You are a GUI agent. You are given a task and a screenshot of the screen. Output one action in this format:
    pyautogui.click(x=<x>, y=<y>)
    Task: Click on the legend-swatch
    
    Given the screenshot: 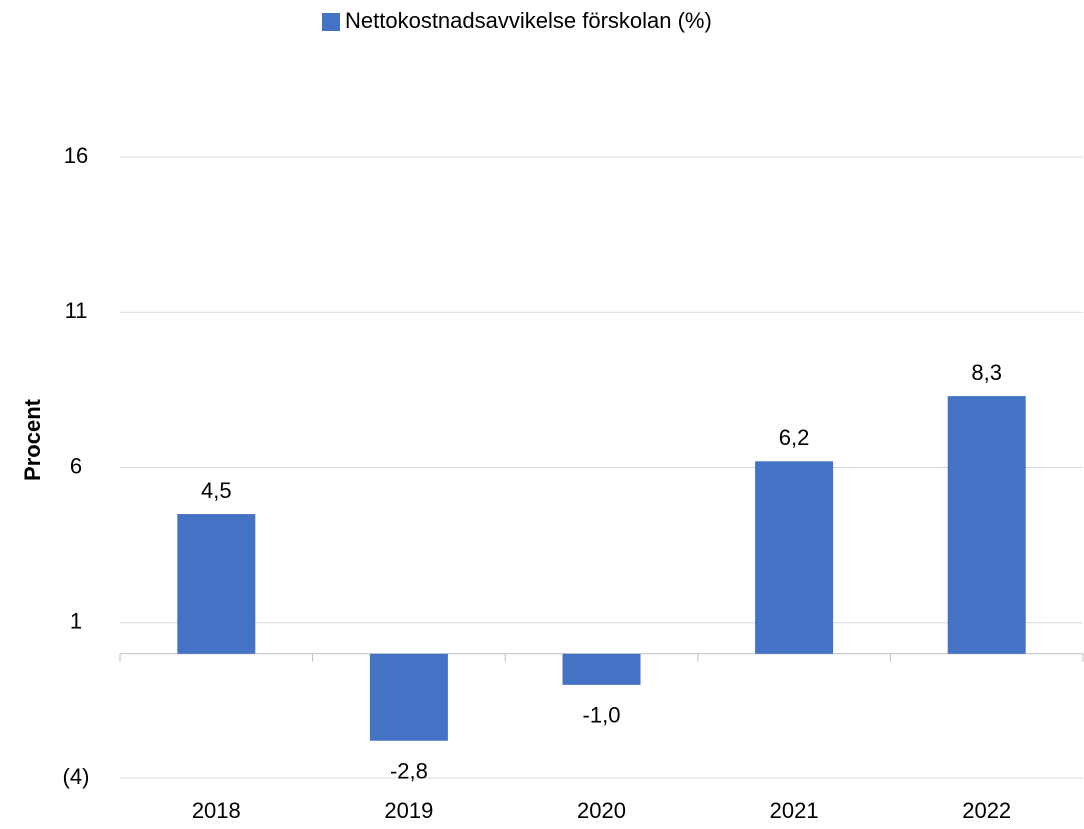 What is the action you would take?
    pyautogui.click(x=331, y=22)
    